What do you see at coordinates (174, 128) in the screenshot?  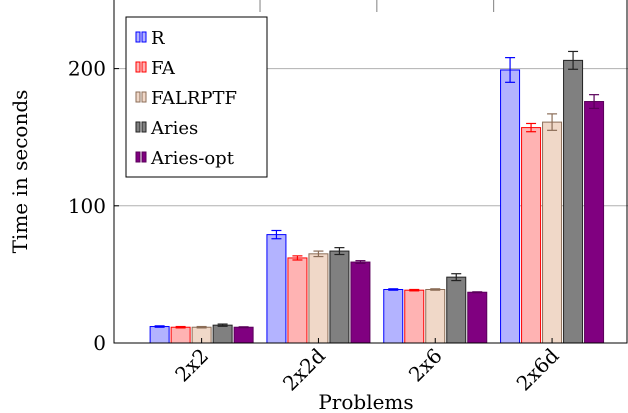 I see `legend-label: Aries` at bounding box center [174, 128].